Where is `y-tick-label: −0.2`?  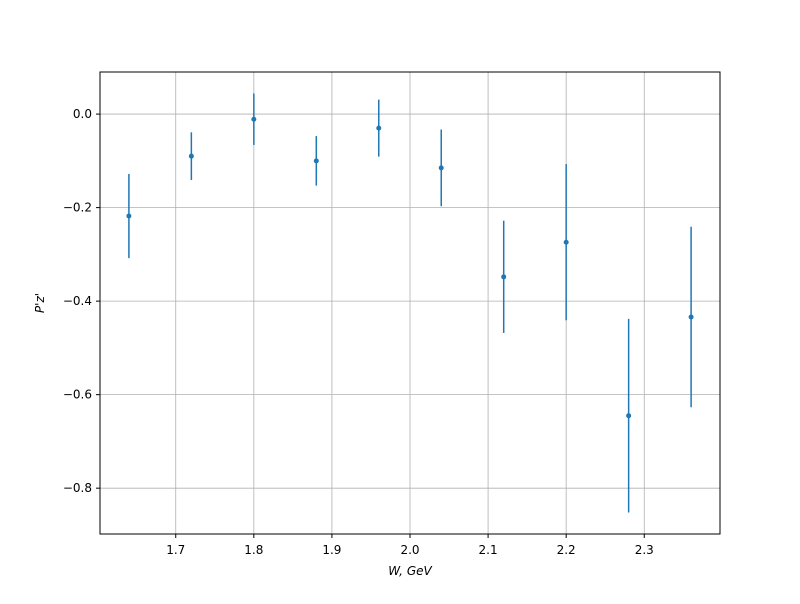
y-tick-label: −0.2 is located at coordinates (77, 208).